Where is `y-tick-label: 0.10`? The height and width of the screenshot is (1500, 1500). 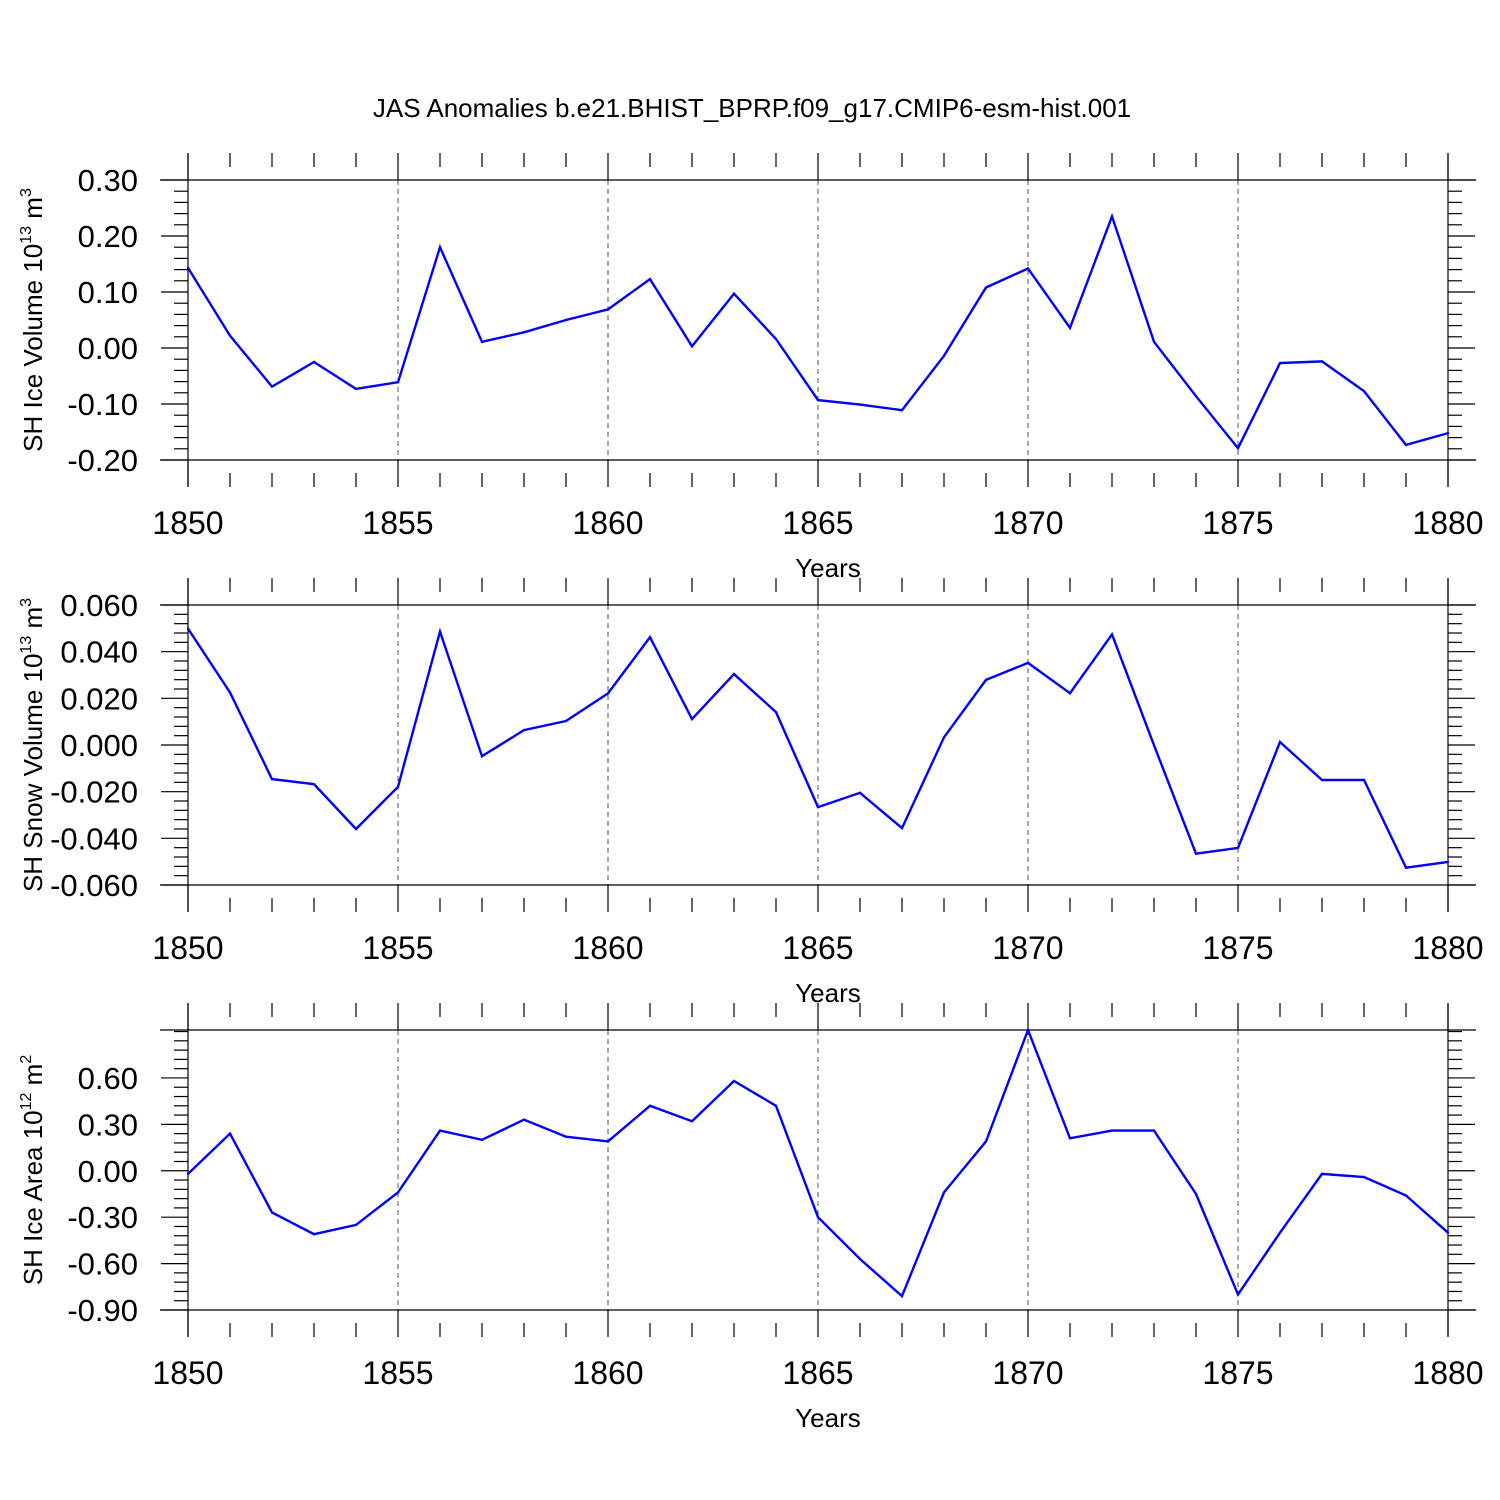 y-tick-label: 0.10 is located at coordinates (108, 292).